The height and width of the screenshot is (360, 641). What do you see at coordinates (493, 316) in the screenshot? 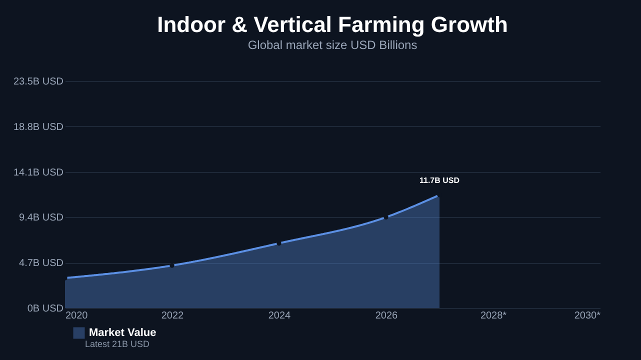
I see `x-tick-label: 2028*` at bounding box center [493, 316].